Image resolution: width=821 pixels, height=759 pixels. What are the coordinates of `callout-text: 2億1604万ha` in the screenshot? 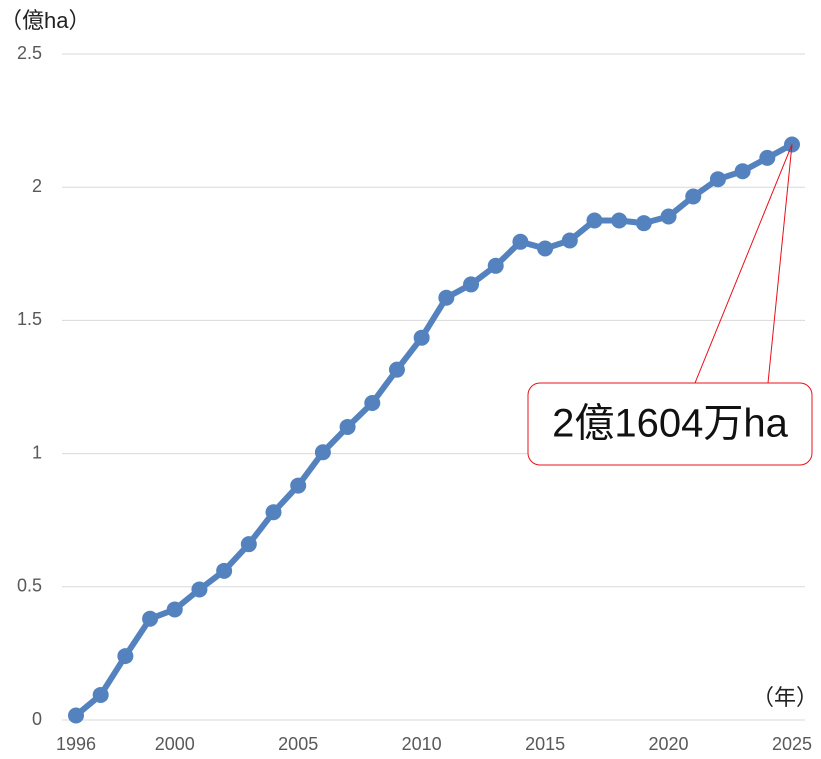 It's located at (670, 424).